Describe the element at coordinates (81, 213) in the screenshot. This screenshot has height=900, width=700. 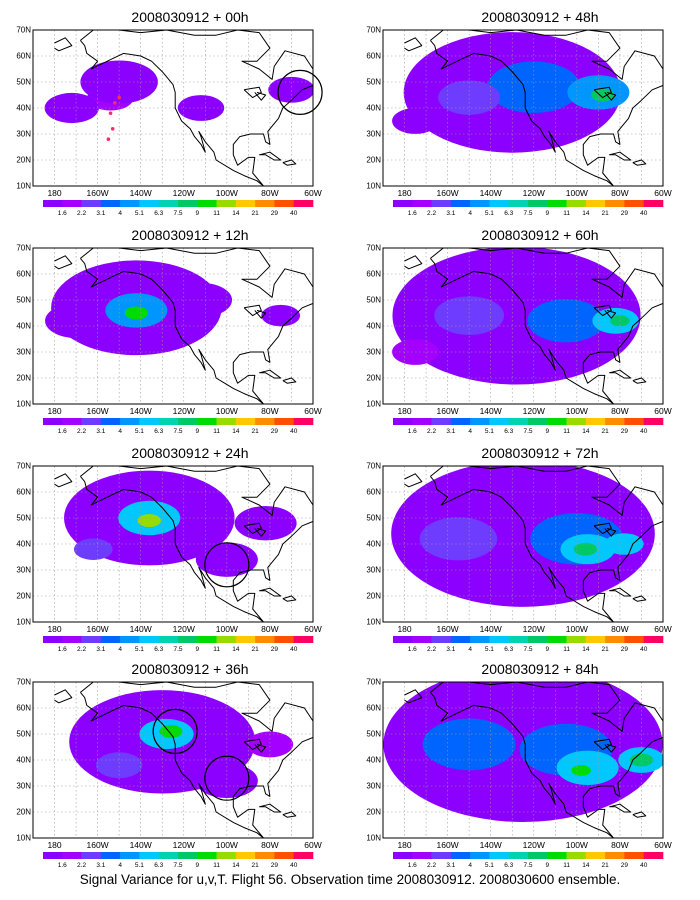
I see `colorbar-level-label: 2.2` at that location.